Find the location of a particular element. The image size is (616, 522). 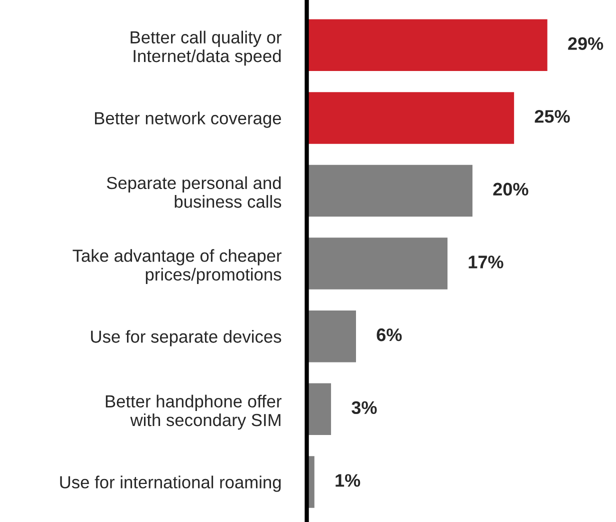

y-tick-label: Better network coverage is located at coordinates (188, 120).